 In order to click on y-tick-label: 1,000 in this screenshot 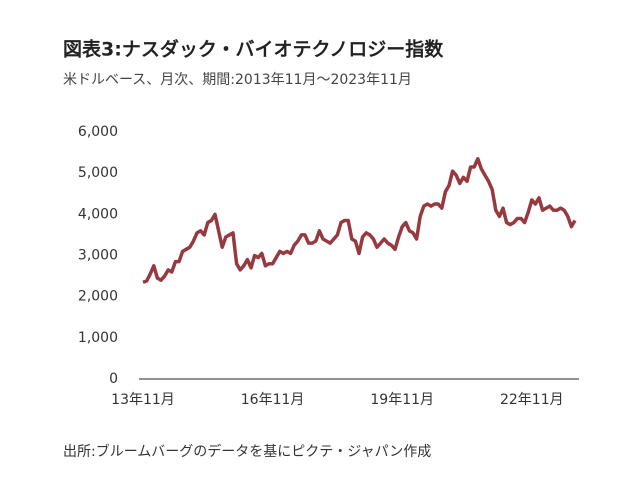, I will do `click(98, 338)`.